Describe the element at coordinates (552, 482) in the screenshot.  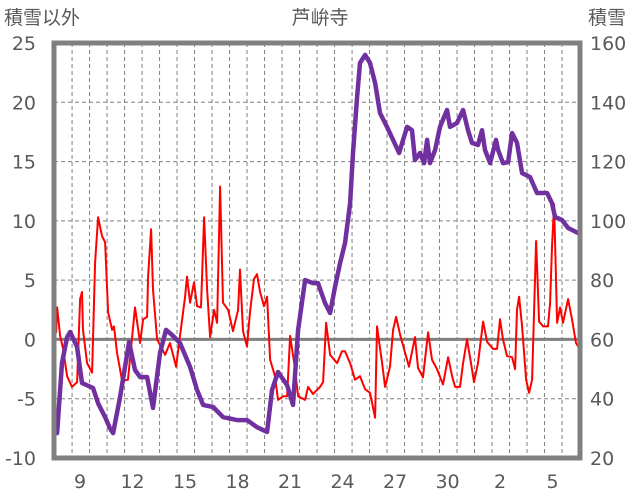
I see `x-tick-label: 5` at that location.